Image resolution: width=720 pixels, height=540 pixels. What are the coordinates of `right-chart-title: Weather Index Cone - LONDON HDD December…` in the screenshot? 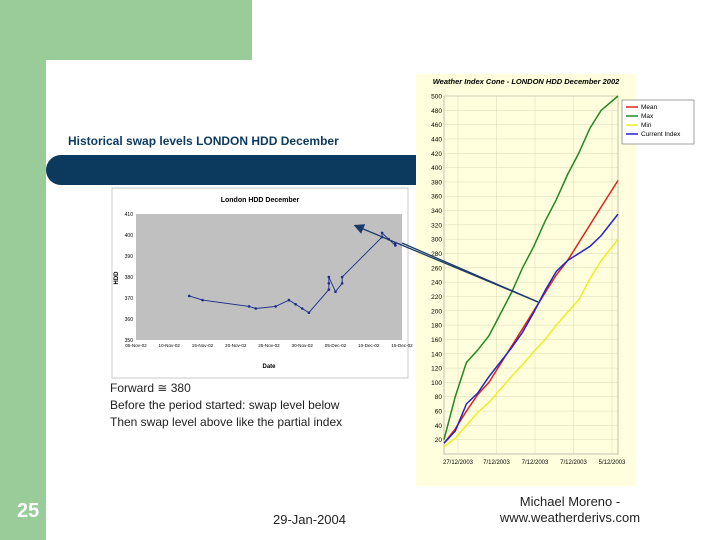 It's located at (526, 81).